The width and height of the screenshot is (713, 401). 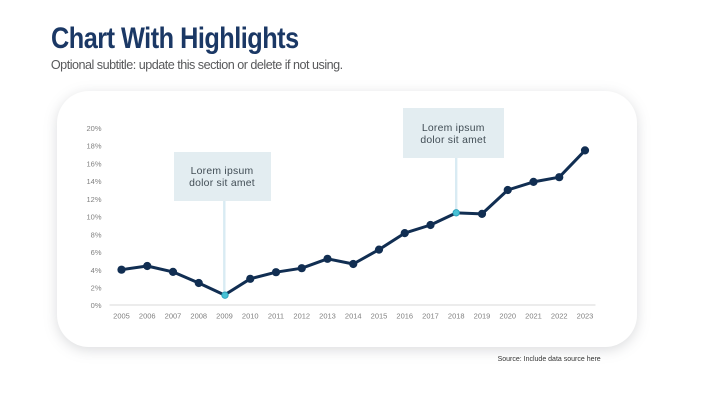 I want to click on svg-text: 18%, so click(x=93, y=146).